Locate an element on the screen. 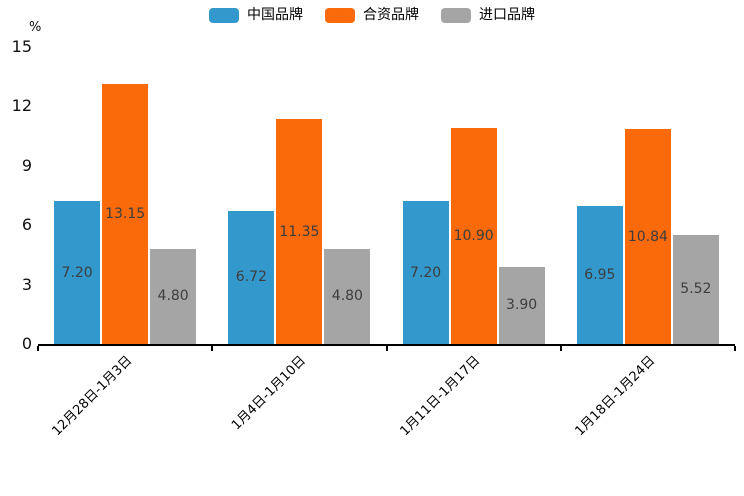 The height and width of the screenshot is (496, 744). bar-合资品牌-12月28日-1月3日: 13.15 is located at coordinates (125, 213).